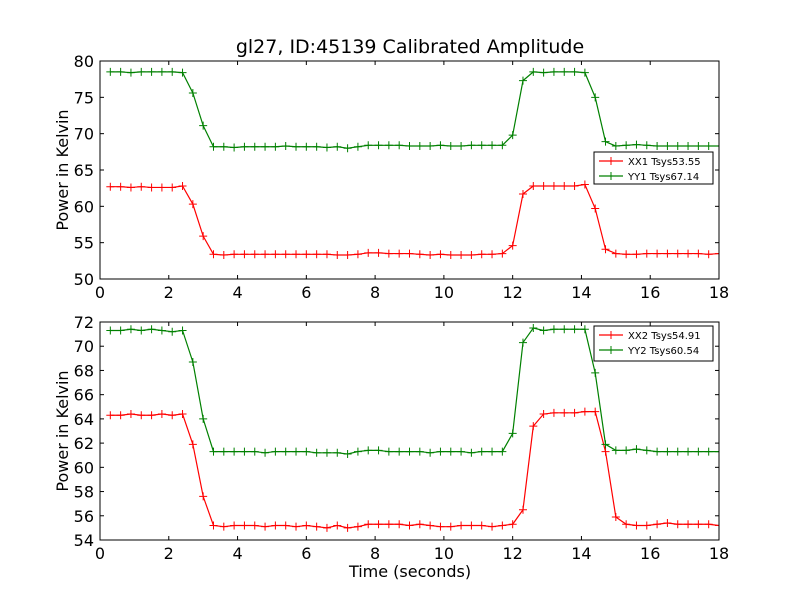 The image size is (800, 600). I want to click on chart-title: gl27, ID:45139 Calibrated Amplitude, so click(410, 47).